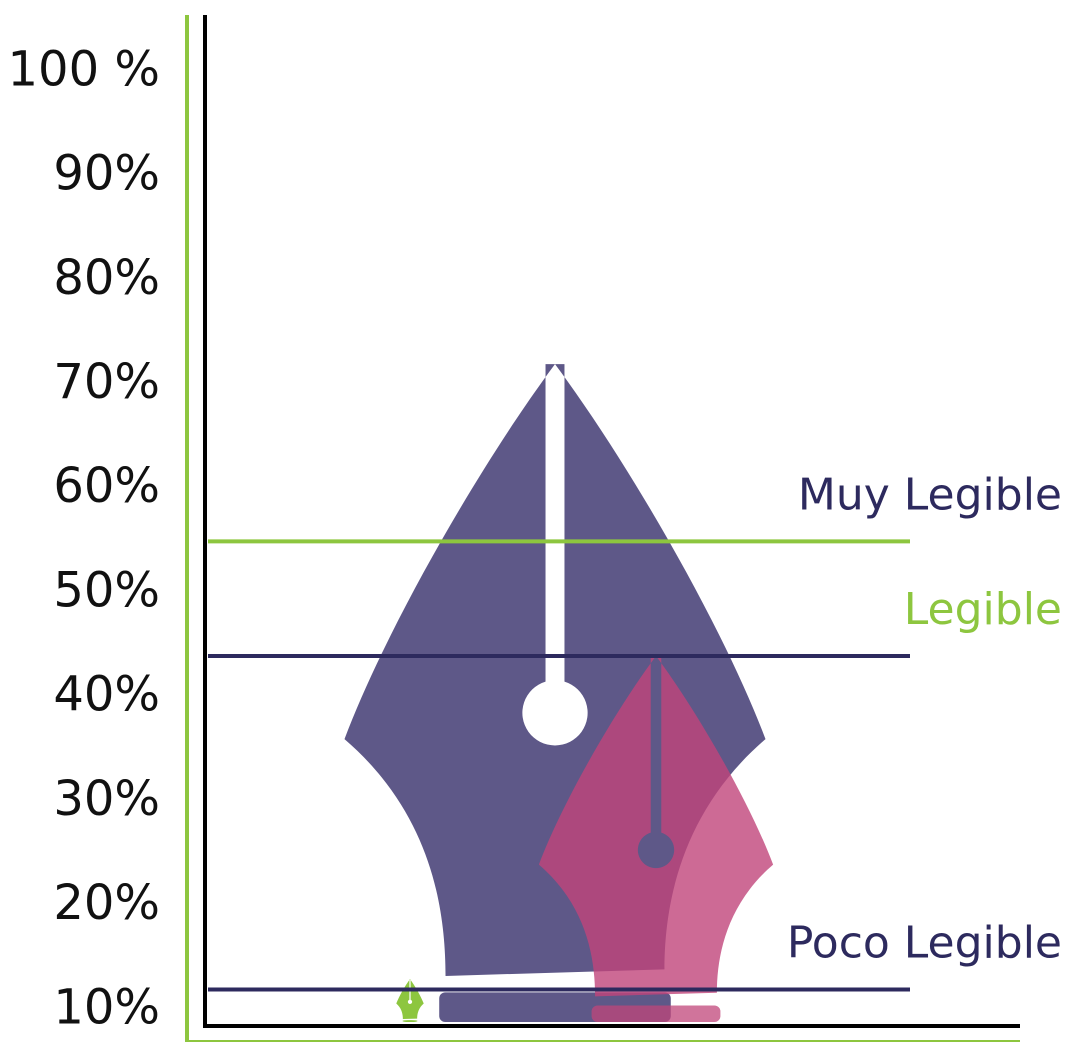  I want to click on y-tick-label: 70%, so click(106, 382).